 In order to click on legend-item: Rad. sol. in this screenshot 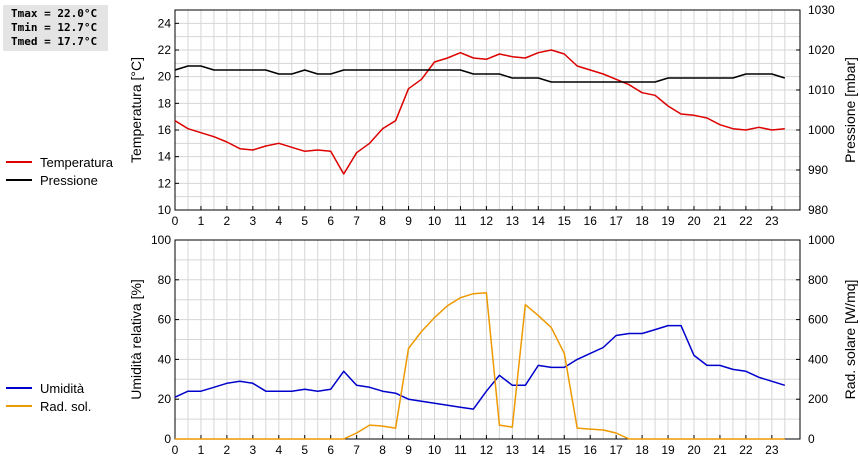, I will do `click(48, 406)`.